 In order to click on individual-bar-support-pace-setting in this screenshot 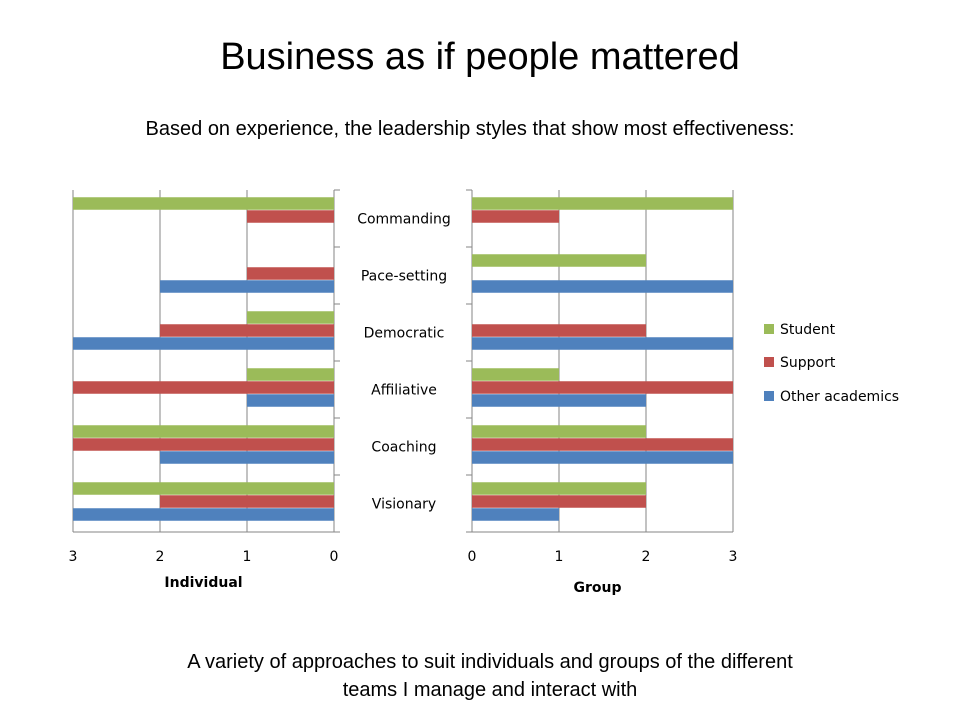, I will do `click(290, 273)`.